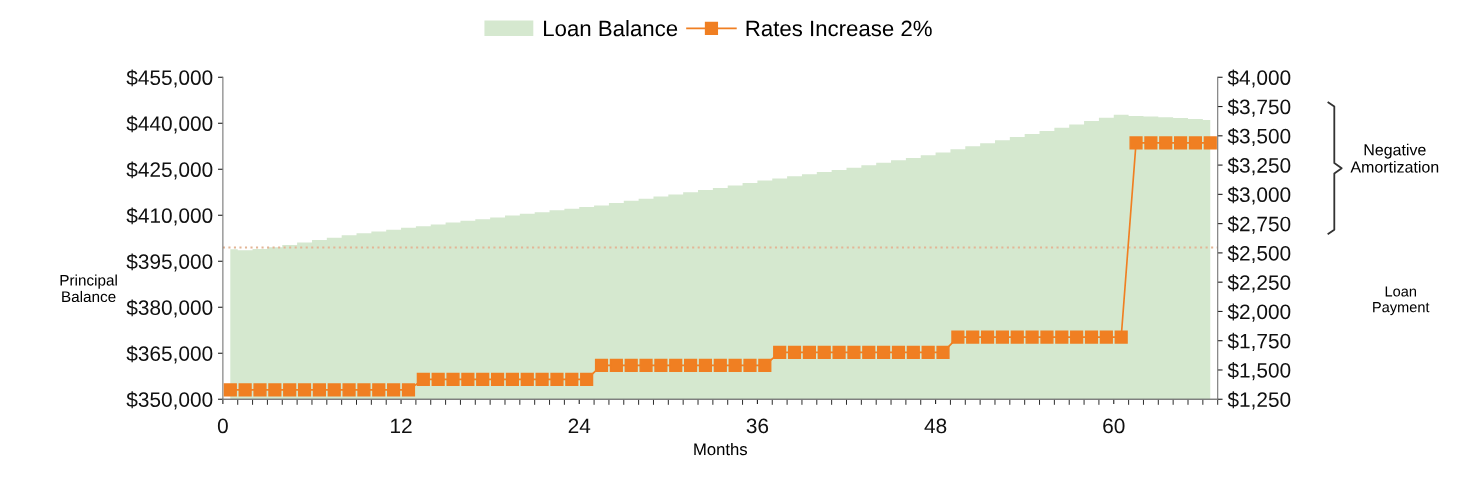 The height and width of the screenshot is (477, 1476). Describe the element at coordinates (169, 170) in the screenshot. I see `y-tick-label: $425,000` at that location.